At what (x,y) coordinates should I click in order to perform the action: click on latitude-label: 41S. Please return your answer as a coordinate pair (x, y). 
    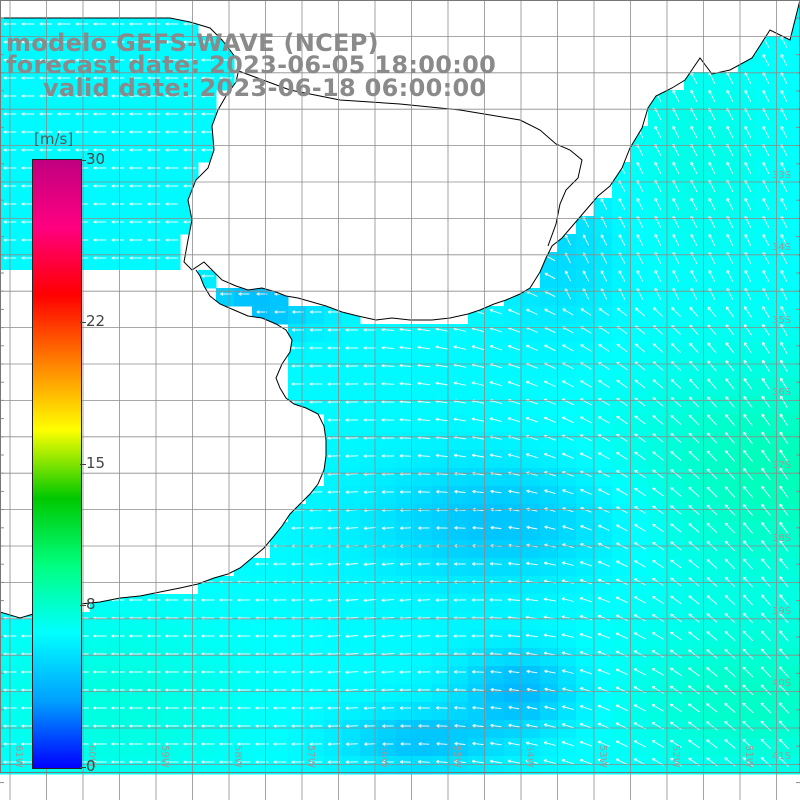
    Looking at the image, I should click on (781, 756).